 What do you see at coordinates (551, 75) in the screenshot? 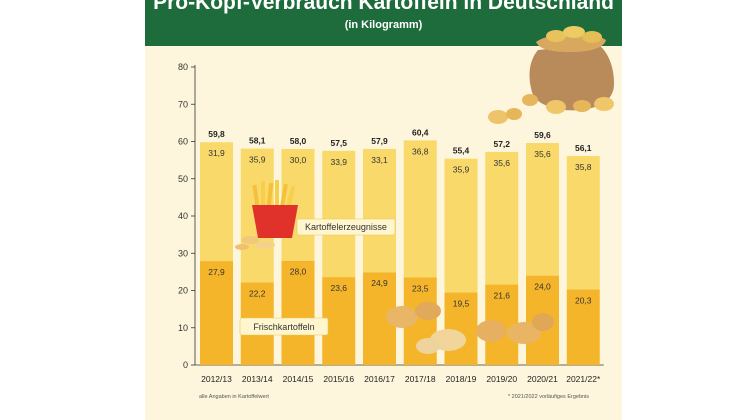
I see `potato-sack-icon` at bounding box center [551, 75].